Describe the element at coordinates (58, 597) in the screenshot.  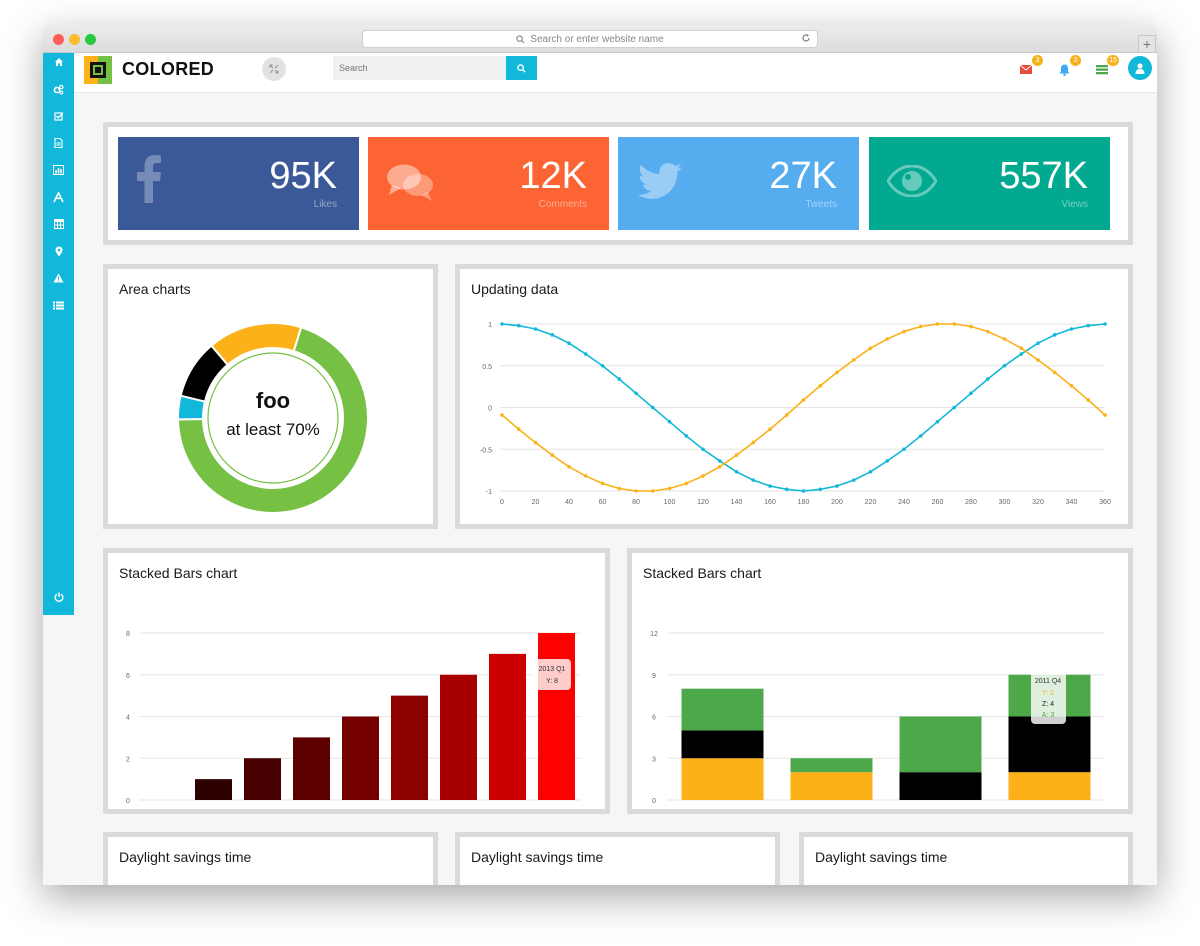
I see `sidebar-item-logout` at that location.